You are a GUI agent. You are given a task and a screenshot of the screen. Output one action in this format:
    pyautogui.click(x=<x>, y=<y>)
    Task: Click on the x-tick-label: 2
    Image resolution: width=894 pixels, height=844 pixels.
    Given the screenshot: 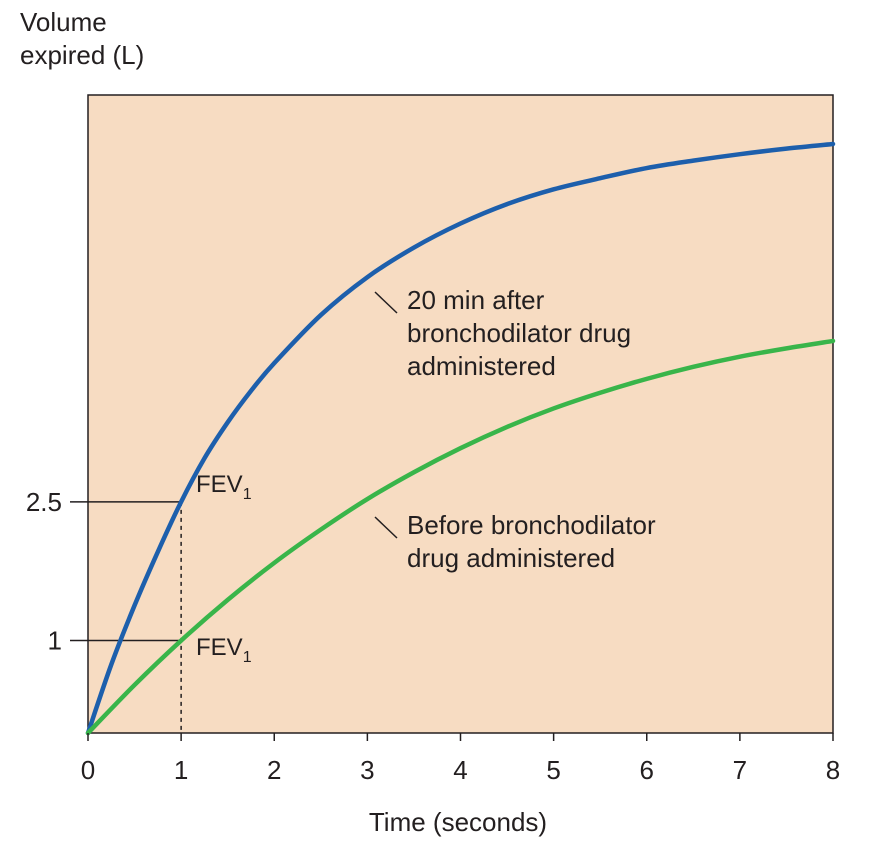 What is the action you would take?
    pyautogui.click(x=274, y=770)
    